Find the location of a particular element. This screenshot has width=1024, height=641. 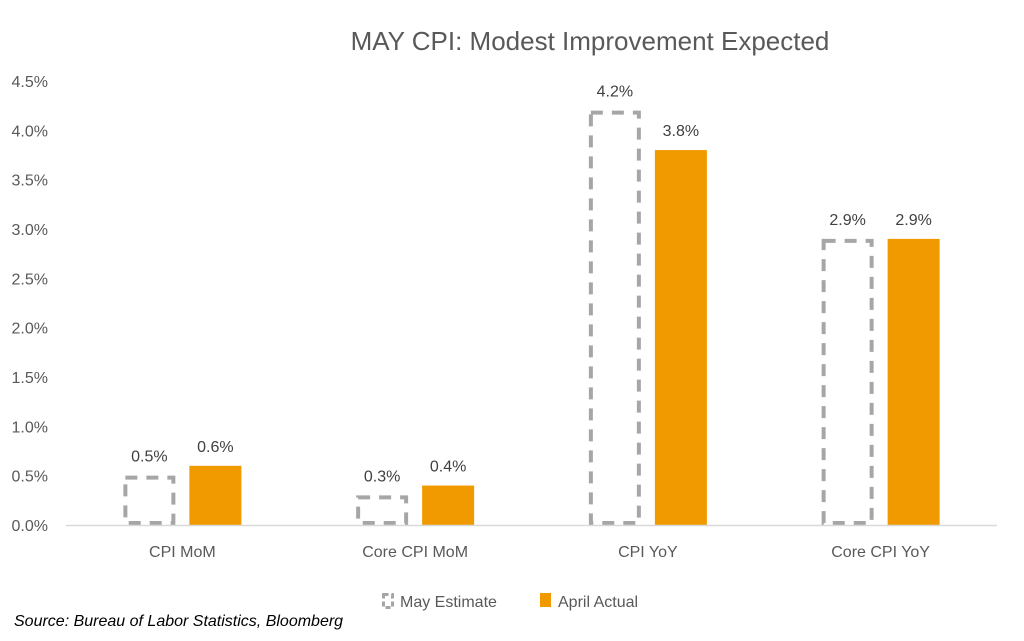

x-category-label: CPI MoM is located at coordinates (182, 552).